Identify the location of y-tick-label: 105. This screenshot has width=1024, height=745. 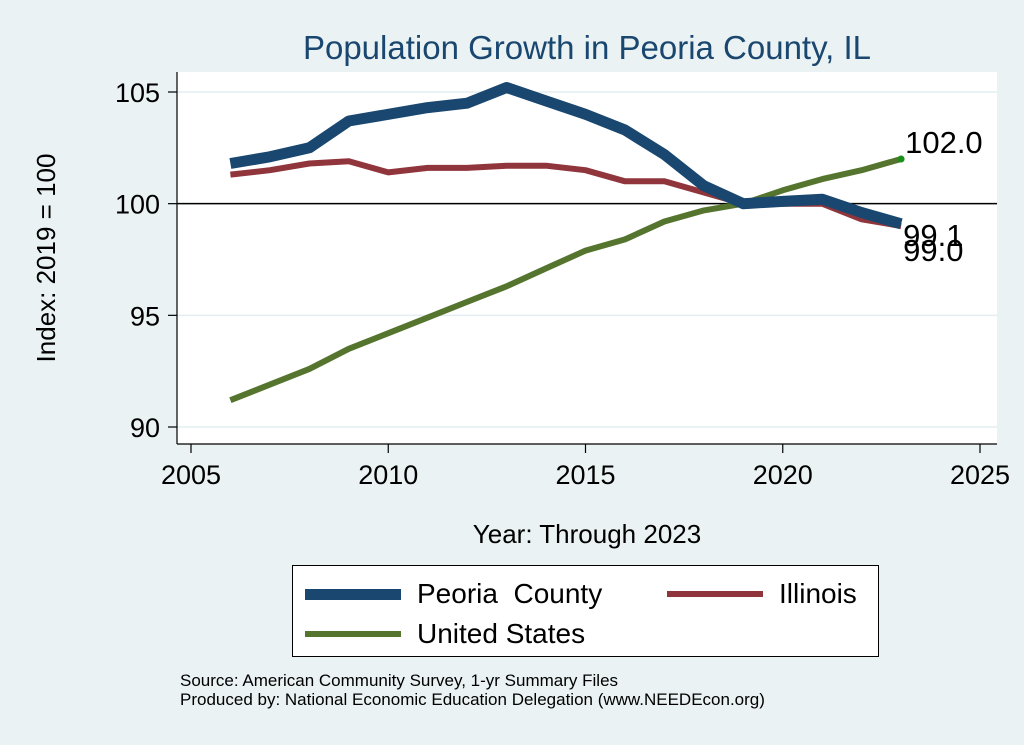
(137, 93).